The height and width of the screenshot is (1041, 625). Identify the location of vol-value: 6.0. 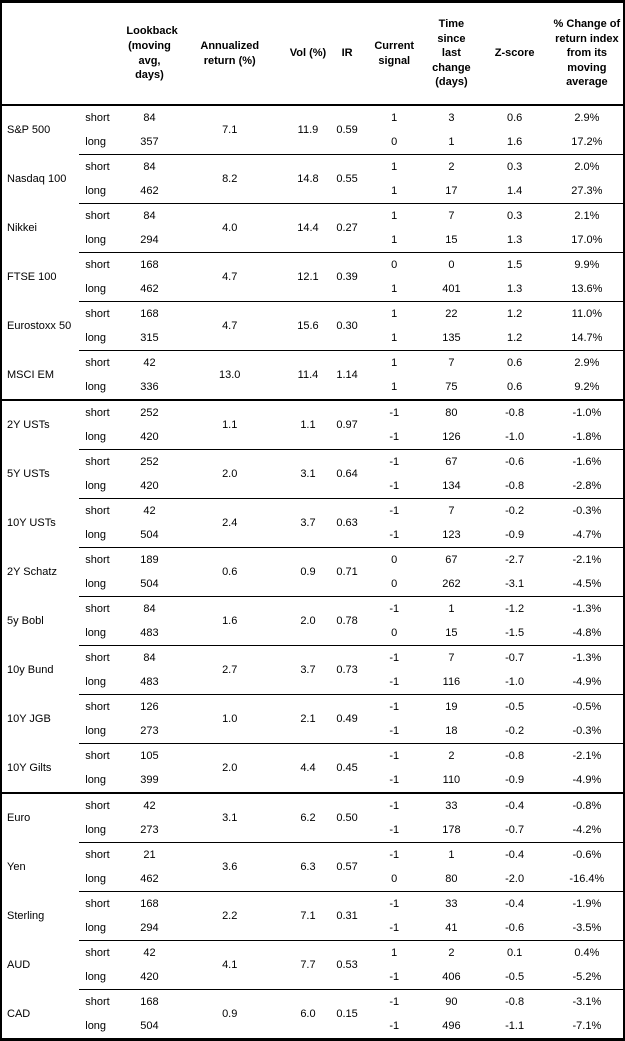
(308, 1014).